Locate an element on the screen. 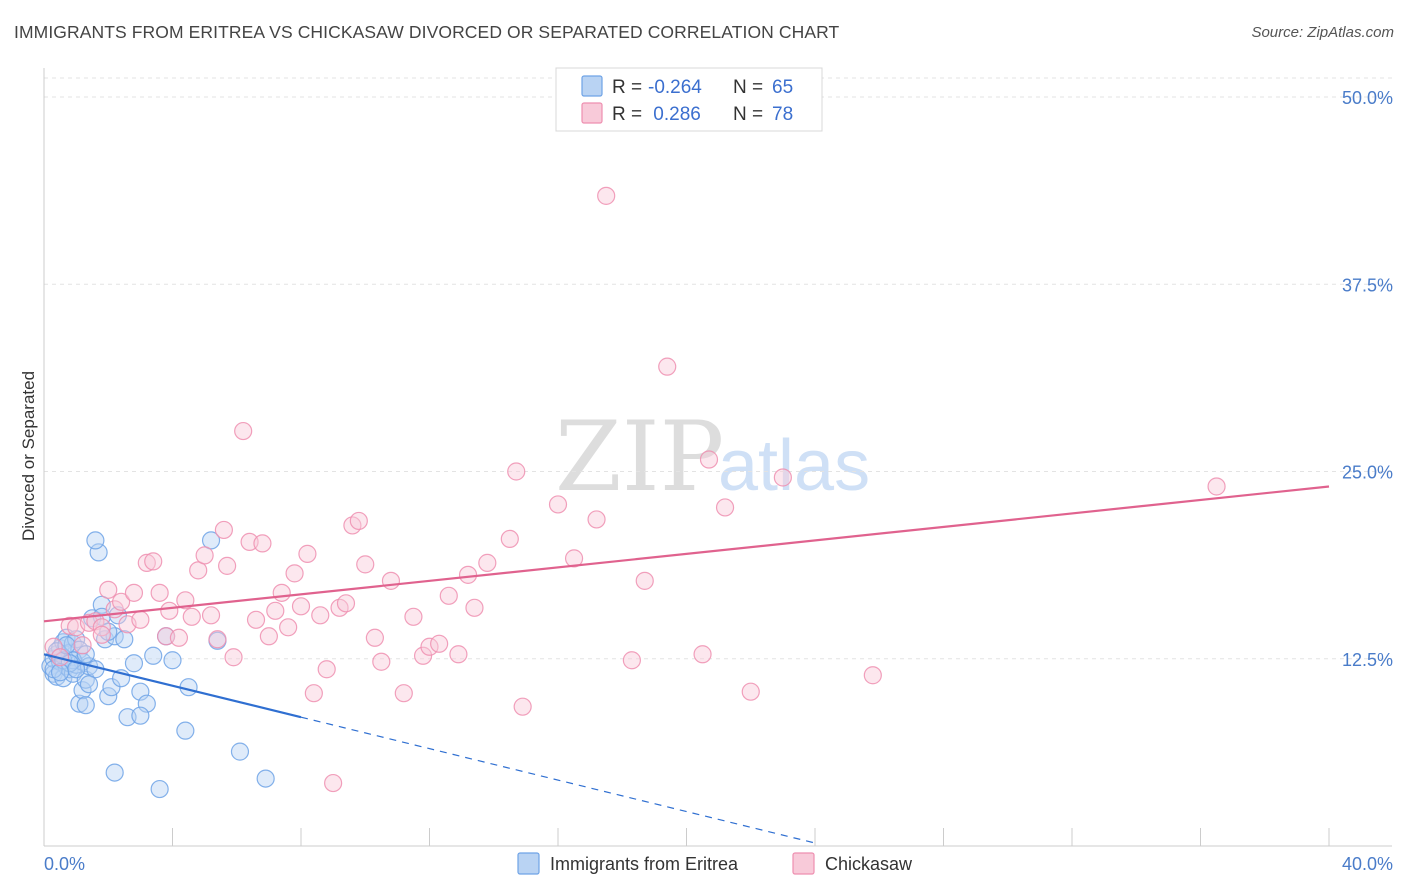 The image size is (1406, 892). stats-legend-r-label-chickasaw: R = is located at coordinates (627, 114).